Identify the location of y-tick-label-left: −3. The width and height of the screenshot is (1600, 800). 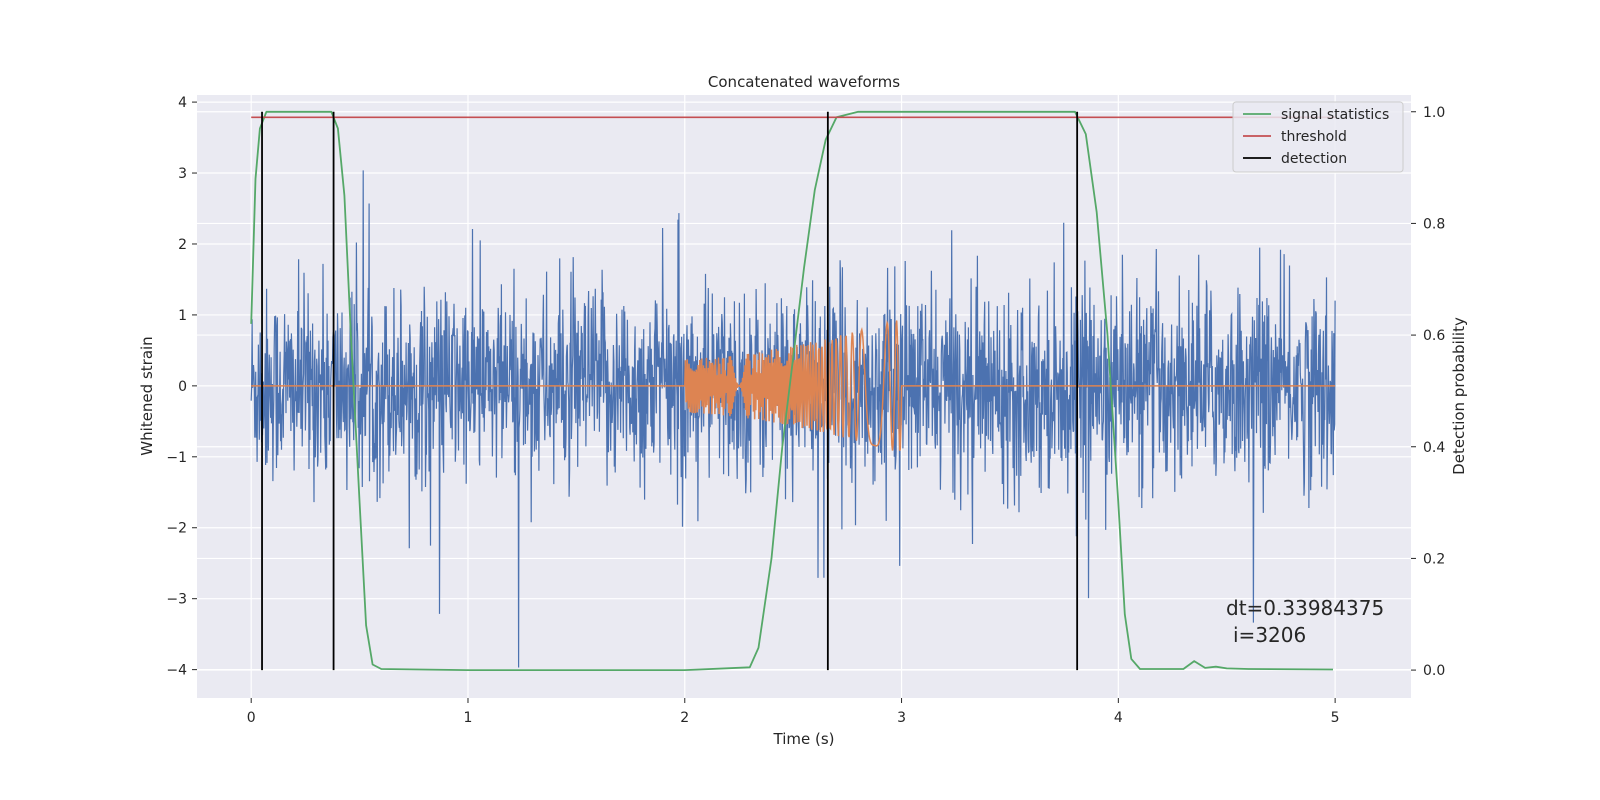
(176, 600).